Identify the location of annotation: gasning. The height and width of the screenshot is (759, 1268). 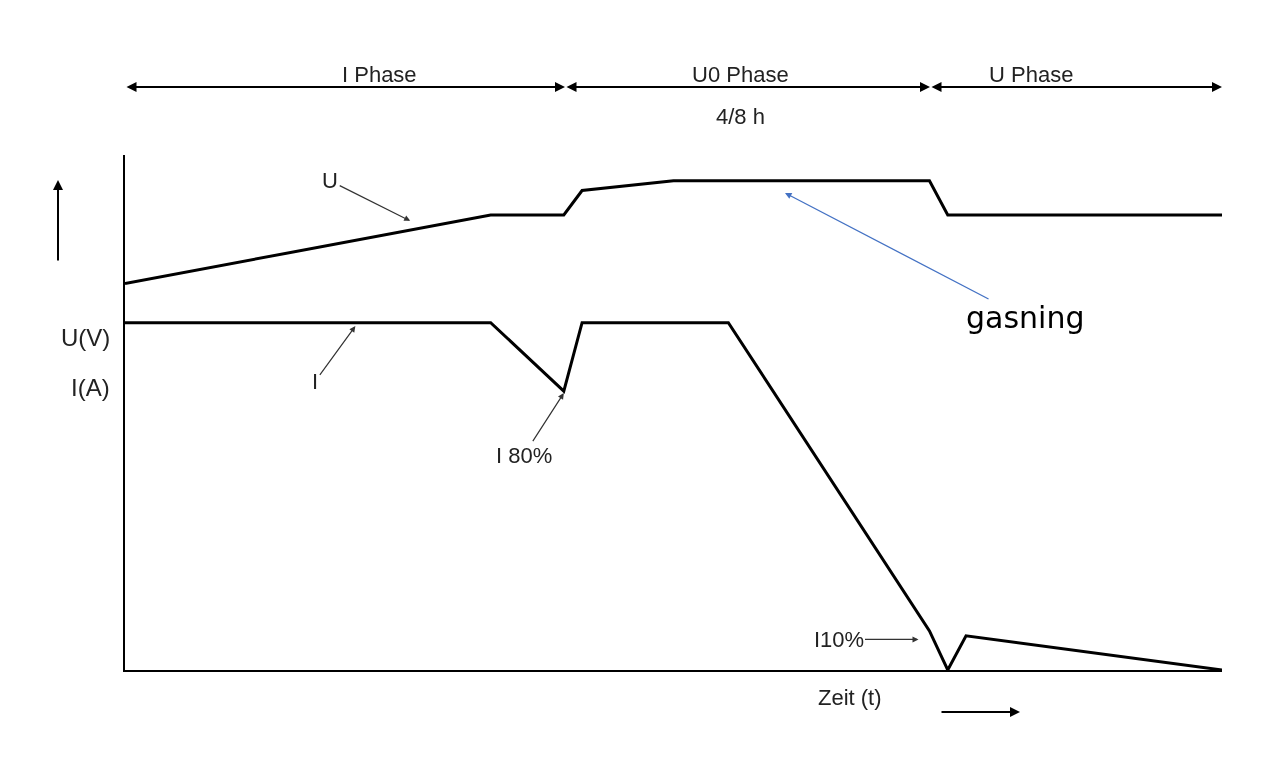
(1025, 317).